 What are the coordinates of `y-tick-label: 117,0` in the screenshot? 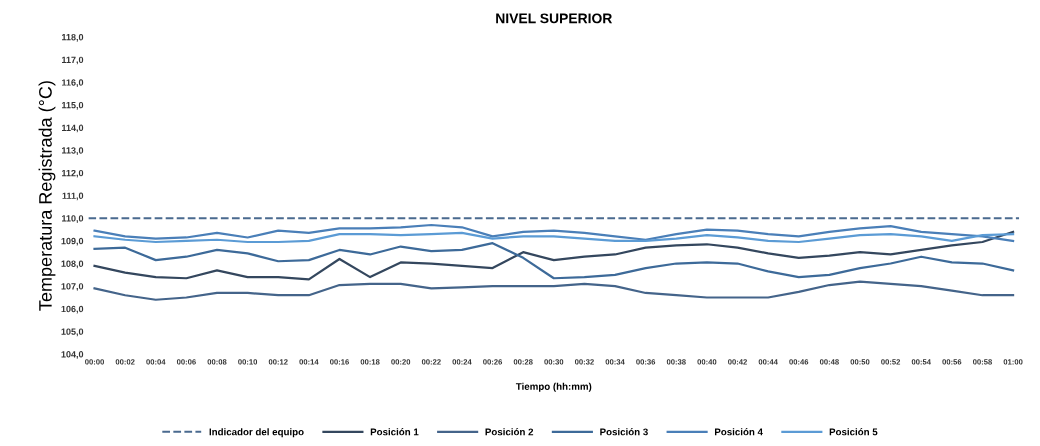 It's located at (73, 60).